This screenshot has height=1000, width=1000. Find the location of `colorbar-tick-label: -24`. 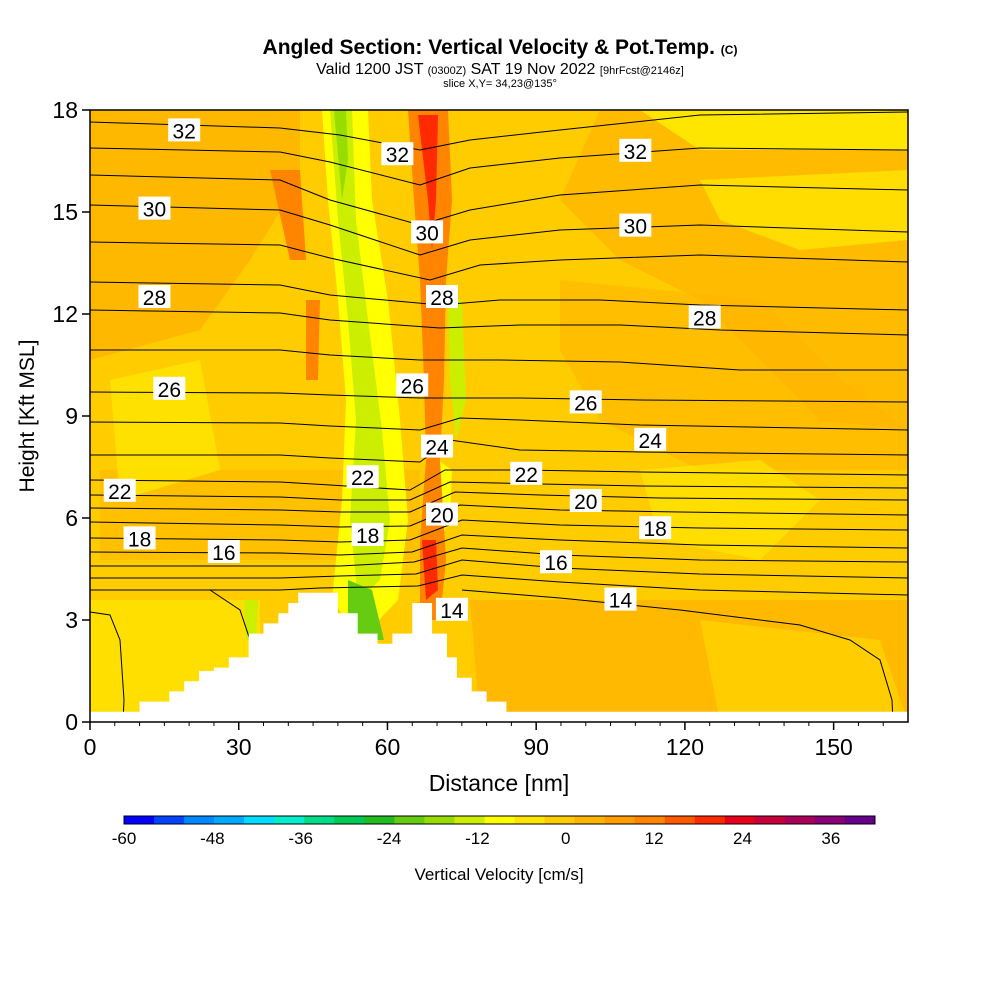

colorbar-tick-label: -24 is located at coordinates (389, 838).